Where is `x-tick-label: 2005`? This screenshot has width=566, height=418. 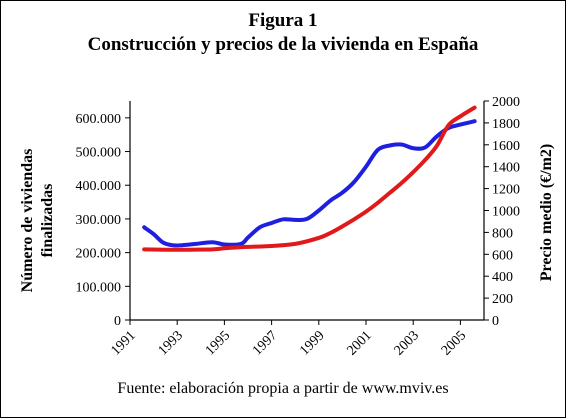
x-tick-label: 2005 is located at coordinates (454, 343).